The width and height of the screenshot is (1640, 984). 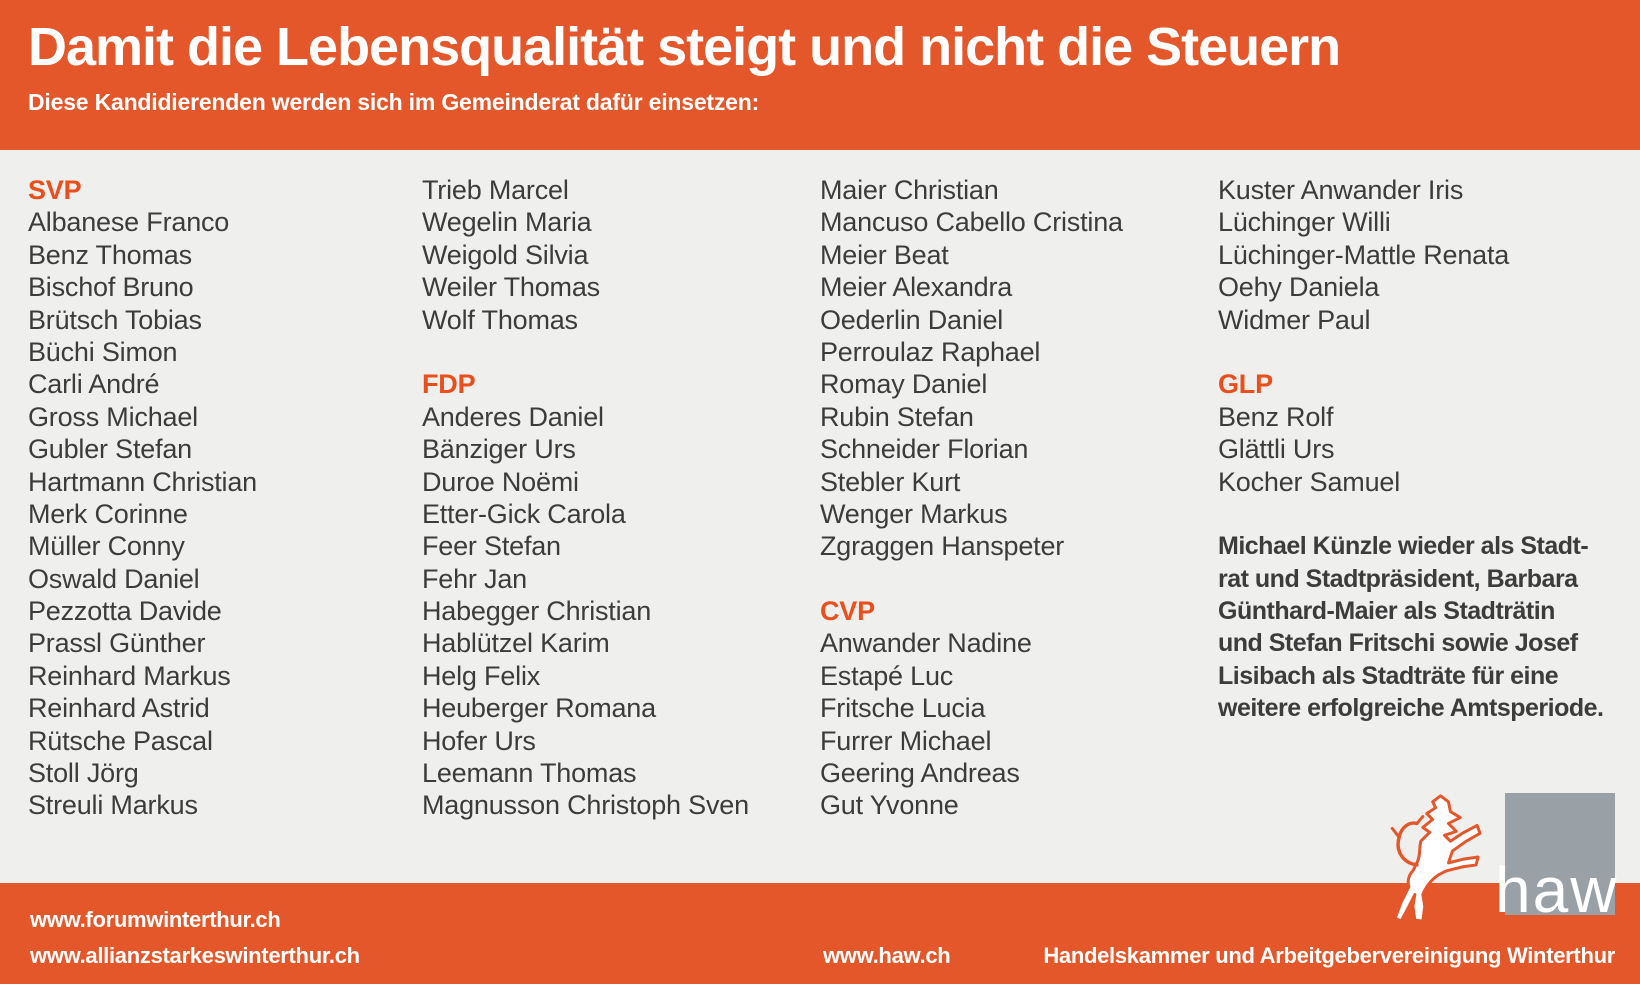 What do you see at coordinates (115, 319) in the screenshot?
I see `candidate-name: Brütsch Tobias` at bounding box center [115, 319].